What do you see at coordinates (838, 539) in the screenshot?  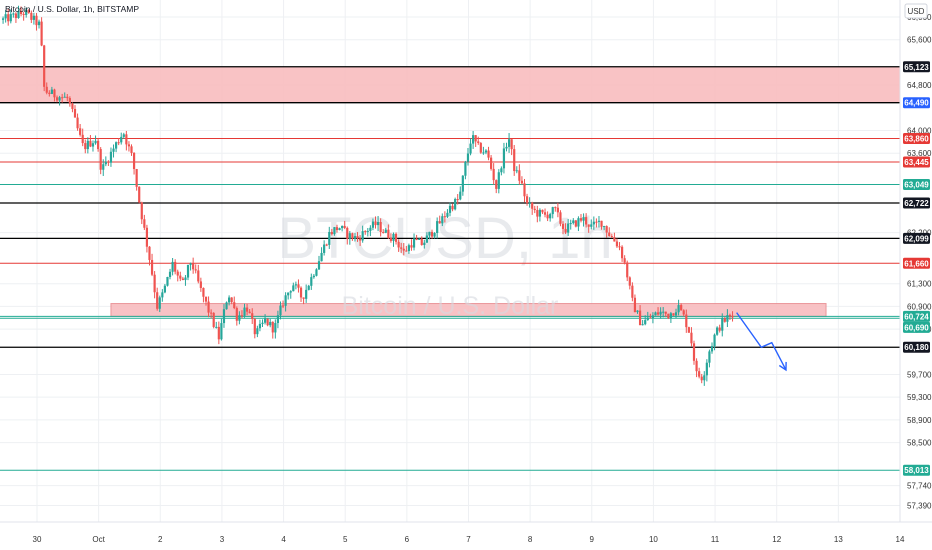 I see `time-tick-label: 13` at bounding box center [838, 539].